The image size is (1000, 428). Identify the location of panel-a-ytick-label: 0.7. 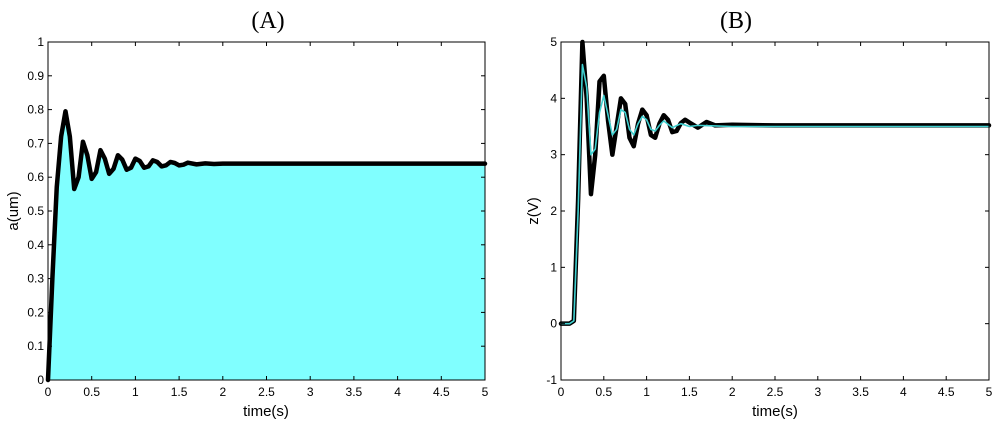
(35, 143).